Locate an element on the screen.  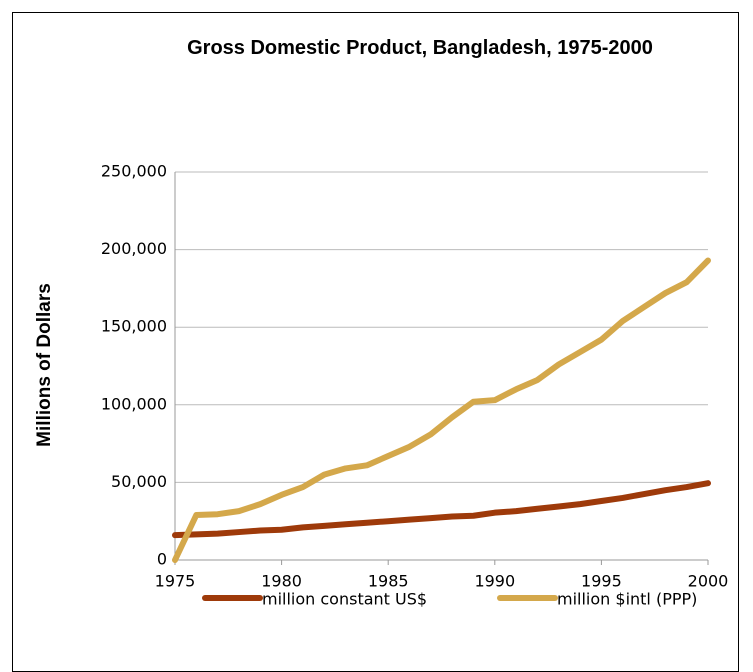
x-tick-label: 2000 is located at coordinates (708, 581).